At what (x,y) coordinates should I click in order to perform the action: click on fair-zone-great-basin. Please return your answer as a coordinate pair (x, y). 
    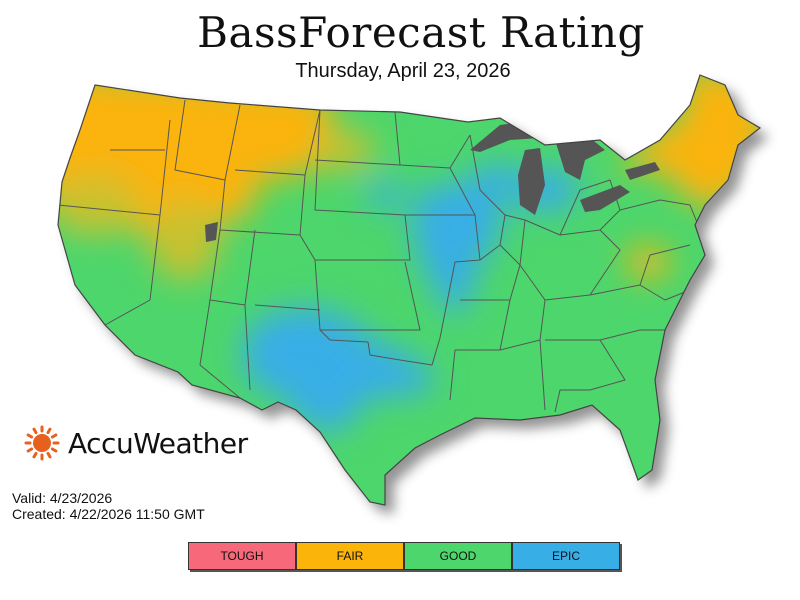
    Looking at the image, I should click on (185, 240).